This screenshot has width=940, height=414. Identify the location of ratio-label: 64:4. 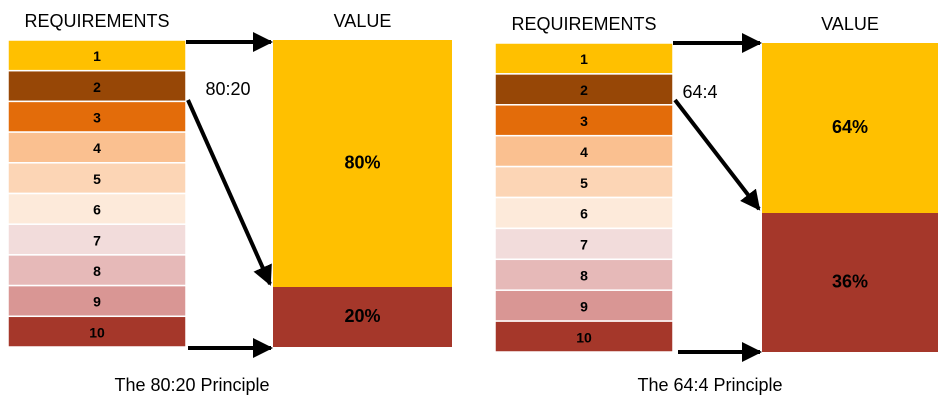
(699, 92).